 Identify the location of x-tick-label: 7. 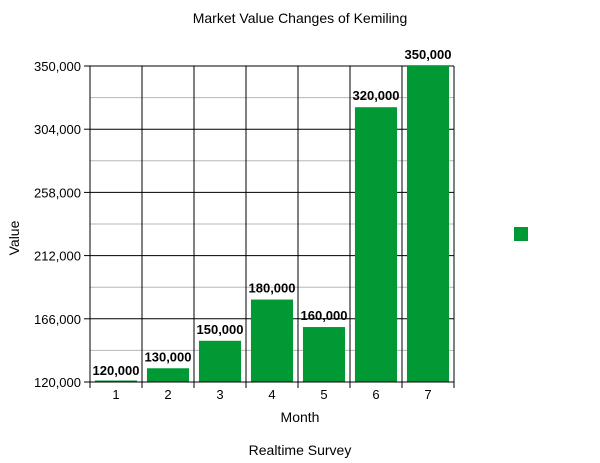
(427, 394).